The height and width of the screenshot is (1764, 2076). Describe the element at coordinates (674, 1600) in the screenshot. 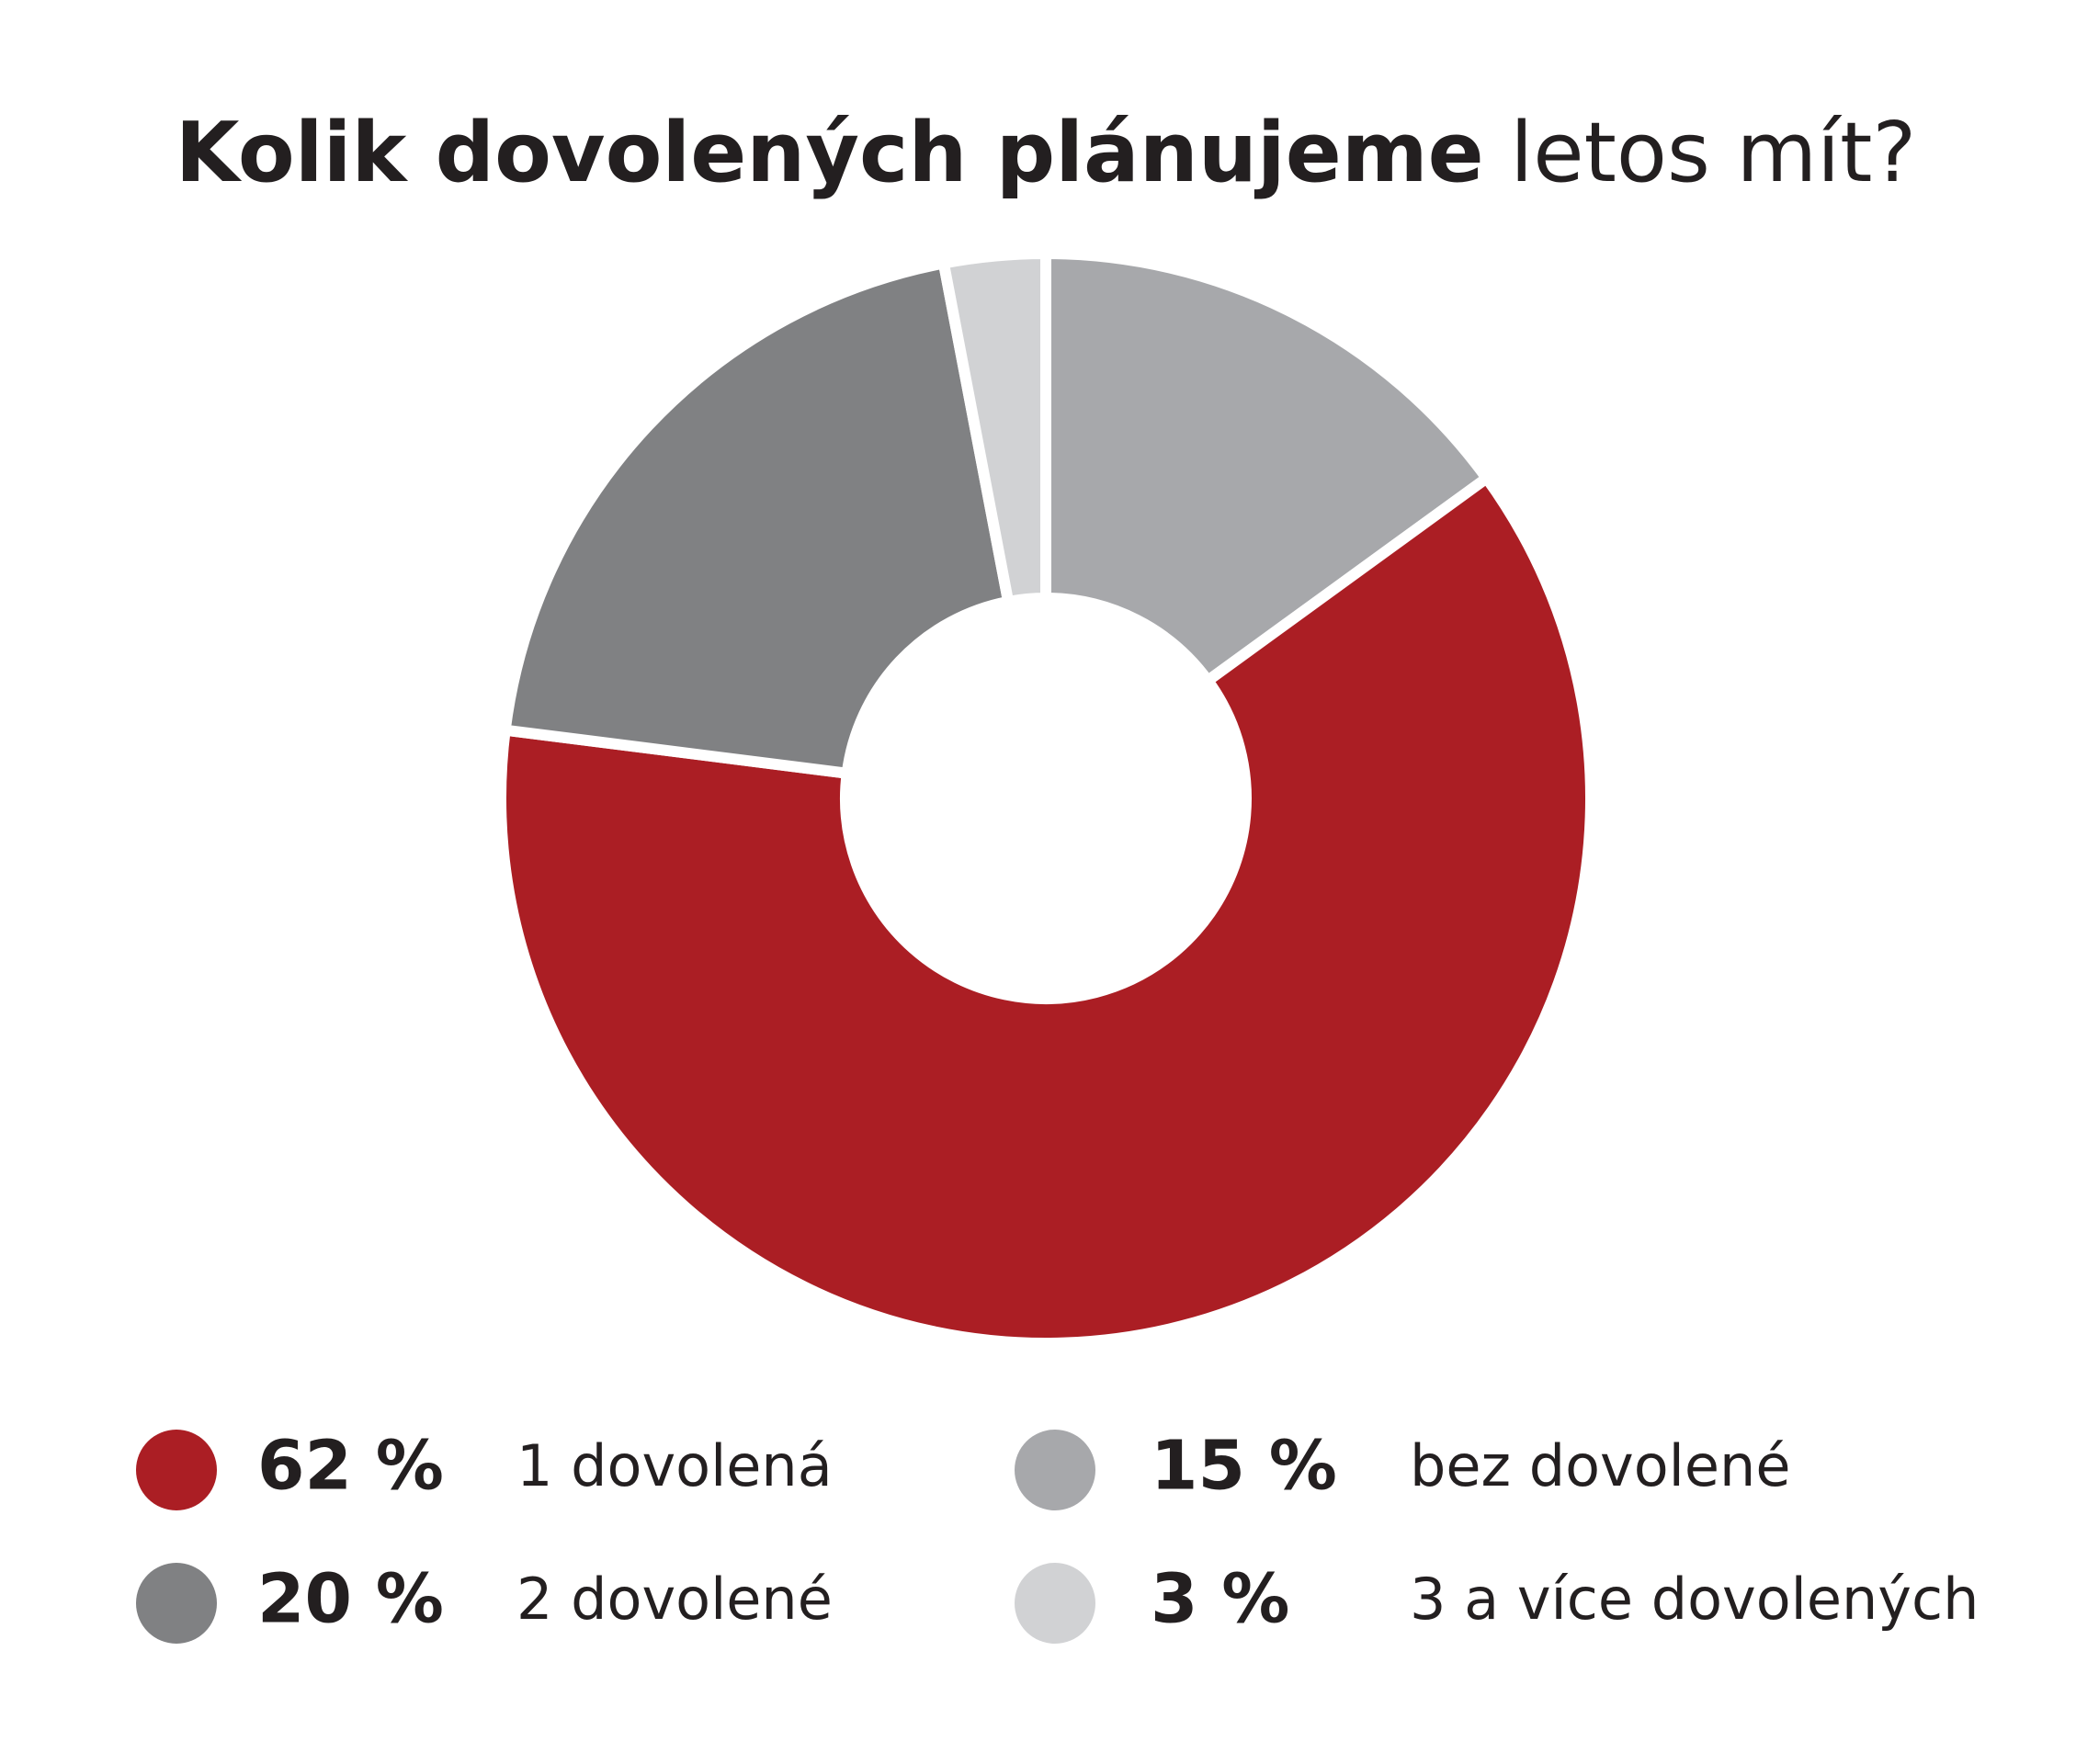

I see `legend-label: 2 dovolené` at that location.